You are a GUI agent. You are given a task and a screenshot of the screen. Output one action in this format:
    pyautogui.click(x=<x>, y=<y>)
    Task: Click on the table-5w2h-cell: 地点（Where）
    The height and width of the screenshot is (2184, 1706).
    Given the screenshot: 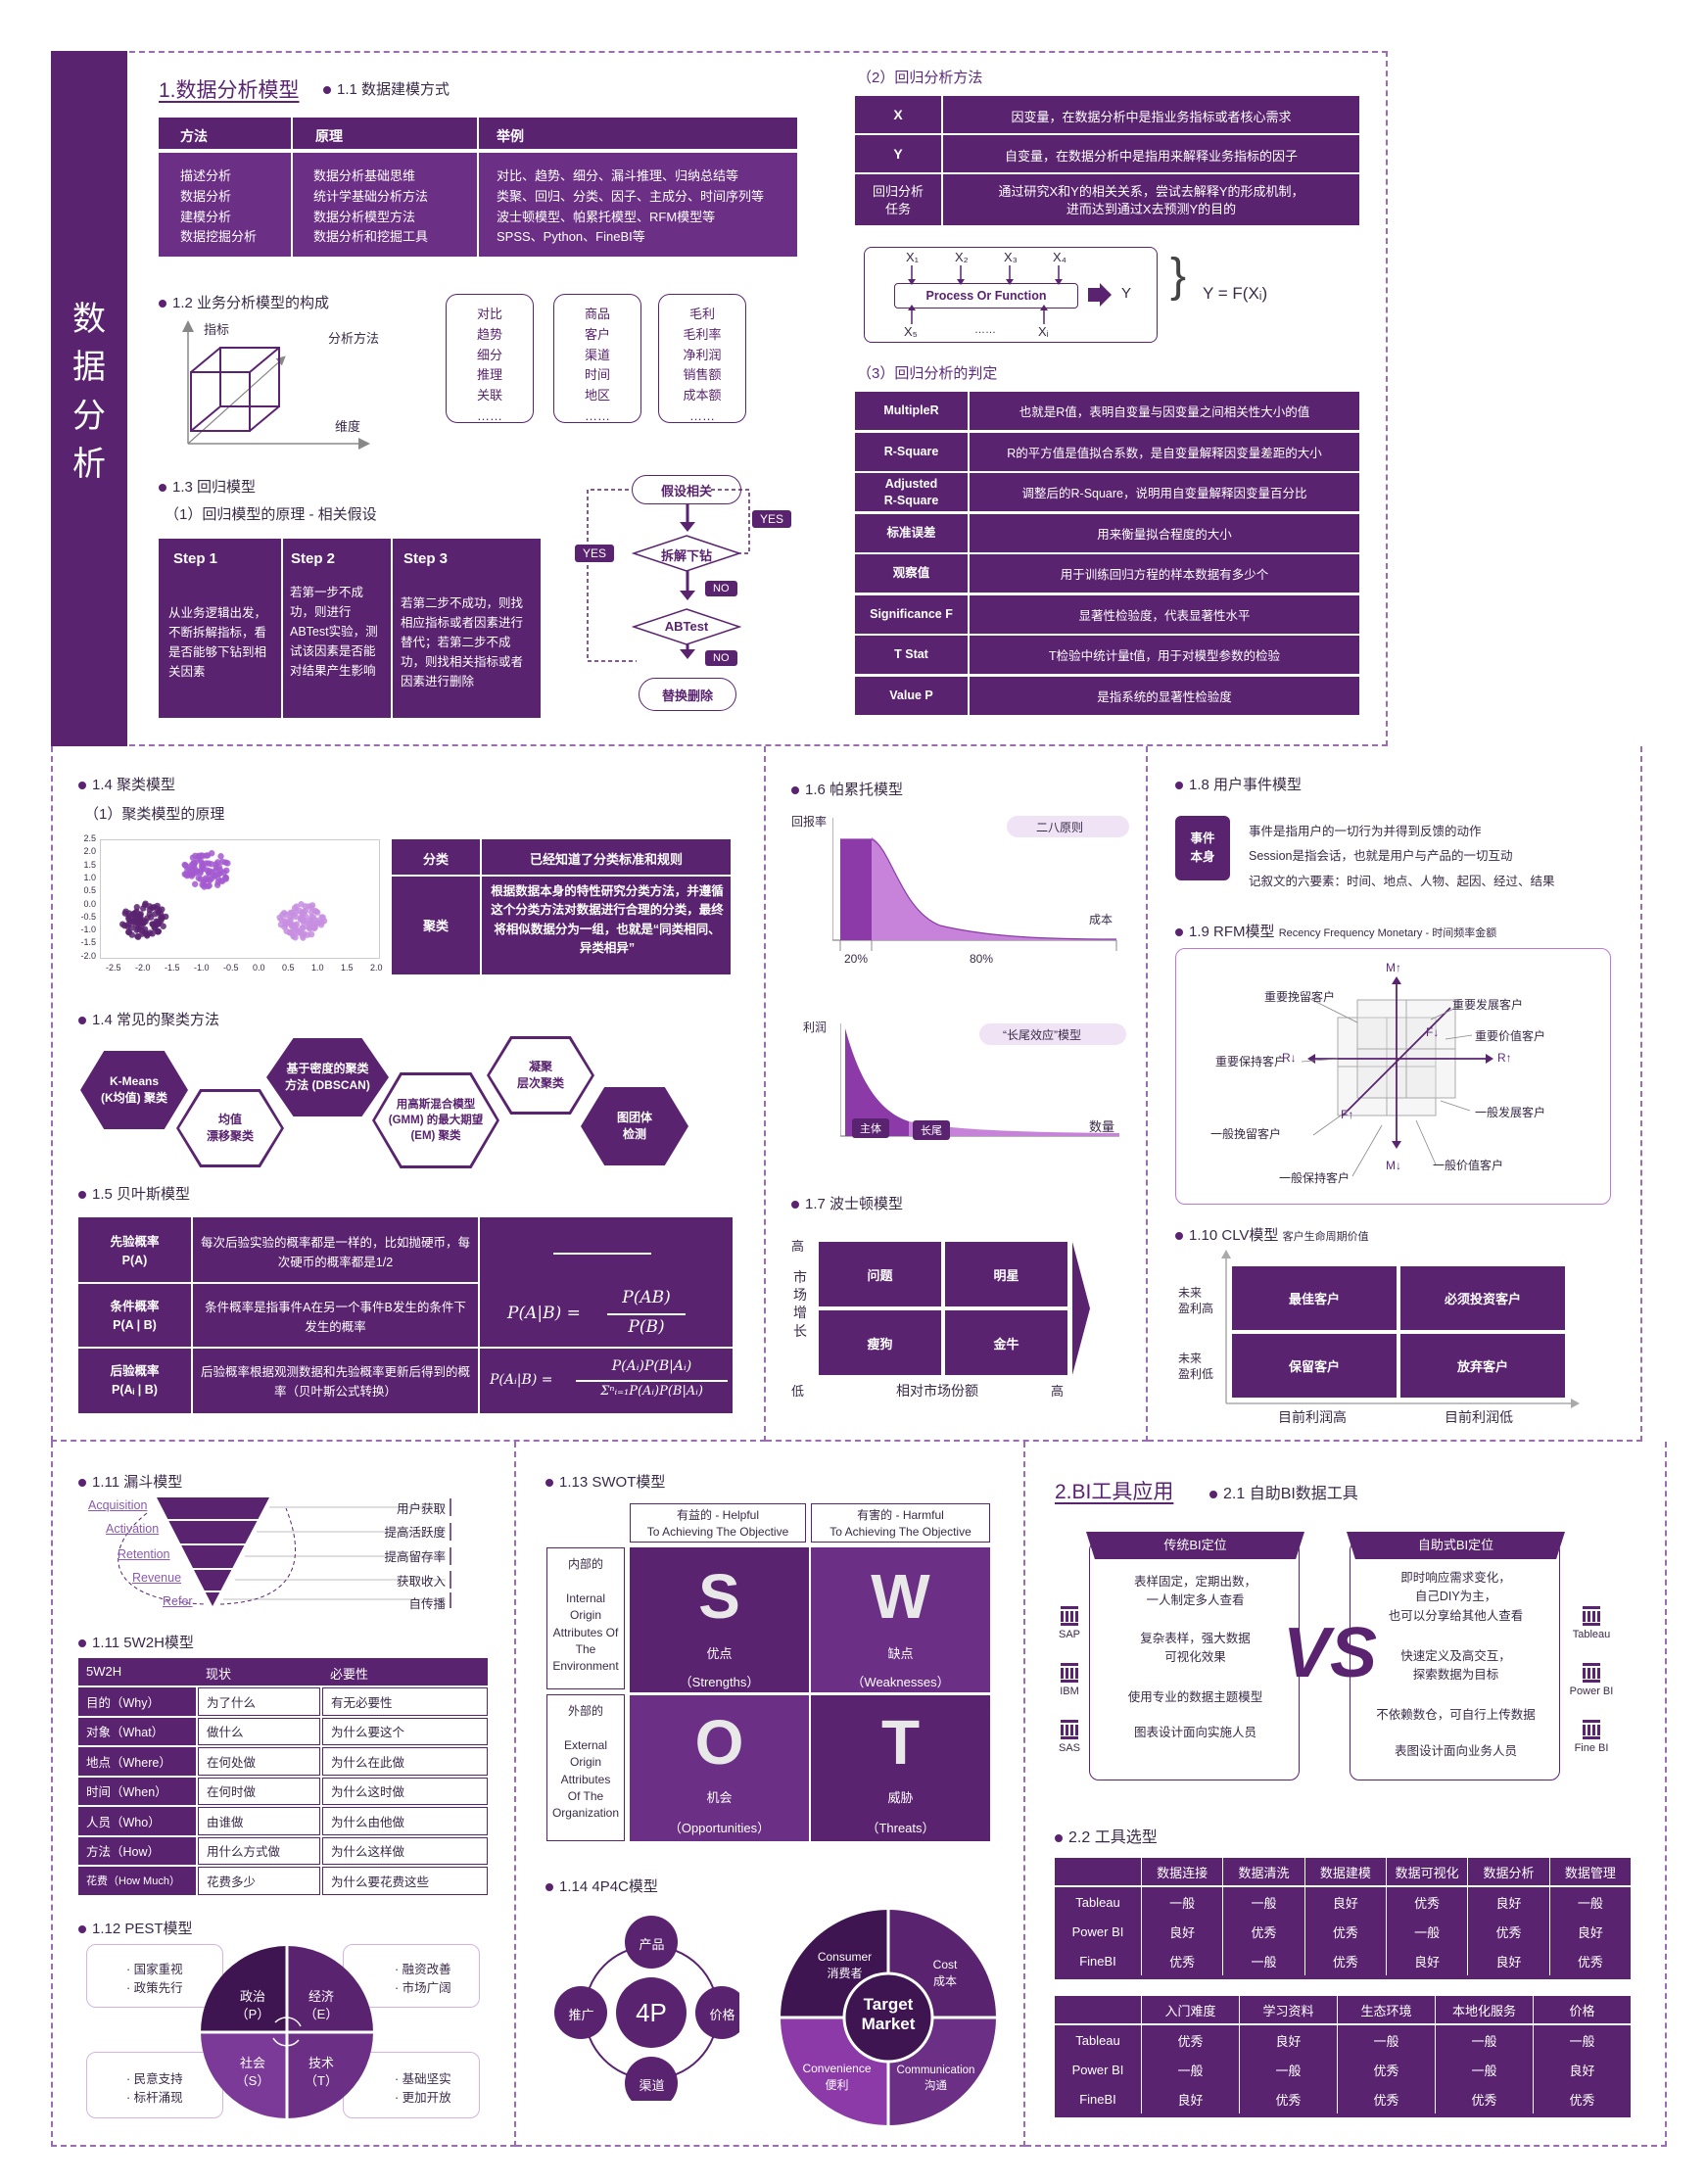 What is the action you would take?
    pyautogui.click(x=137, y=1761)
    